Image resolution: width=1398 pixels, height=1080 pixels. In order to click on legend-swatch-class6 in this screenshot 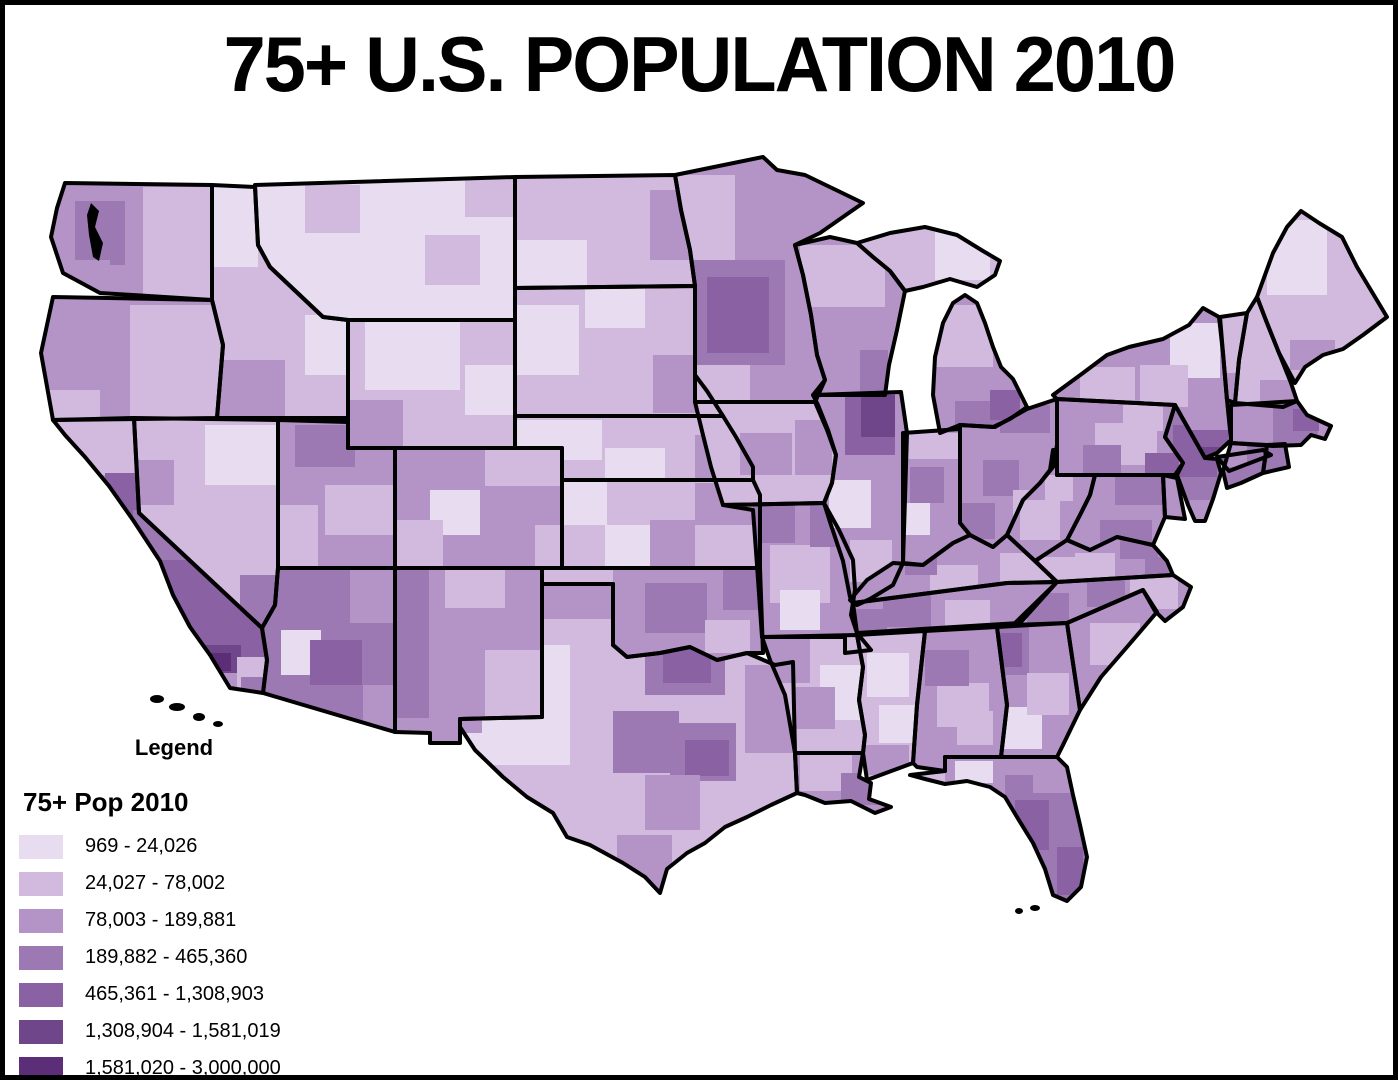, I will do `click(41, 1031)`.